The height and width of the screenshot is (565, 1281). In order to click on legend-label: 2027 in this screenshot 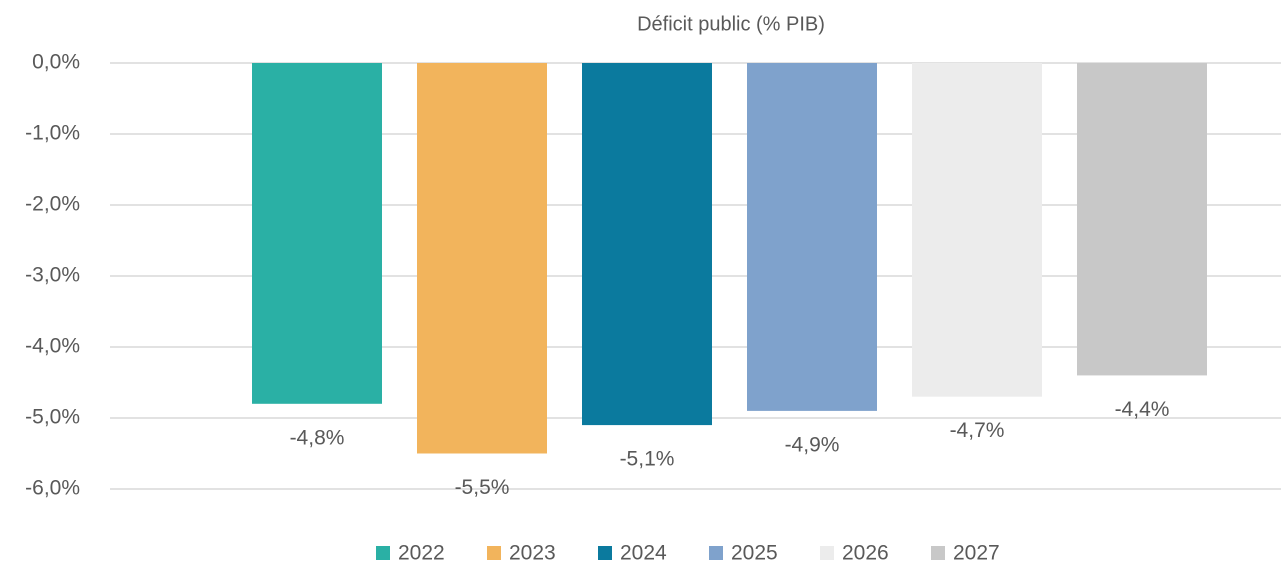, I will do `click(976, 553)`.